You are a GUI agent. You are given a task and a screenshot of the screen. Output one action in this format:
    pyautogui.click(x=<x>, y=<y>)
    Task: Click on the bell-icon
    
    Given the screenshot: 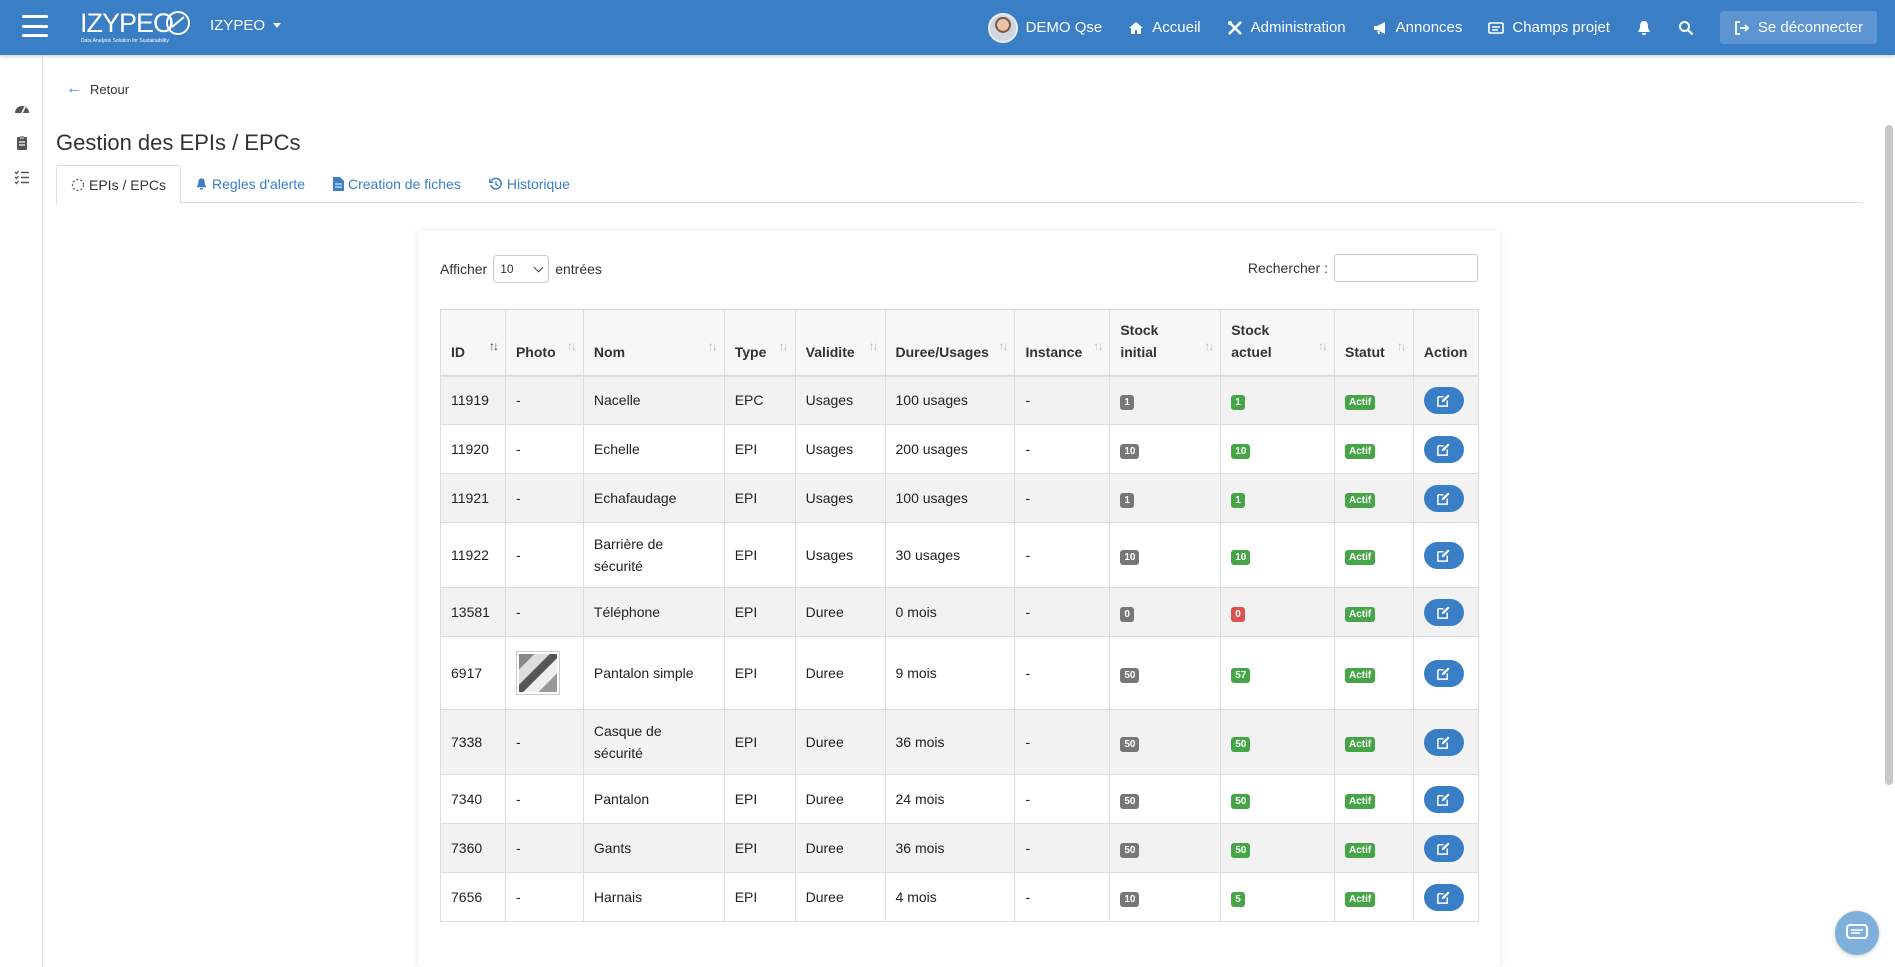 What is the action you would take?
    pyautogui.click(x=1644, y=28)
    